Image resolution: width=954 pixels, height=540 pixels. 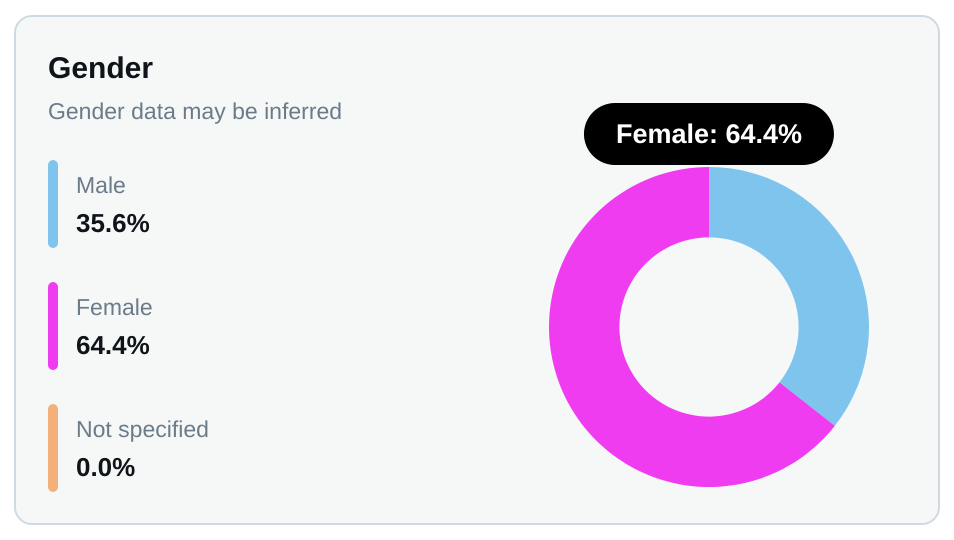 I want to click on chart-title: Gender, so click(x=101, y=69).